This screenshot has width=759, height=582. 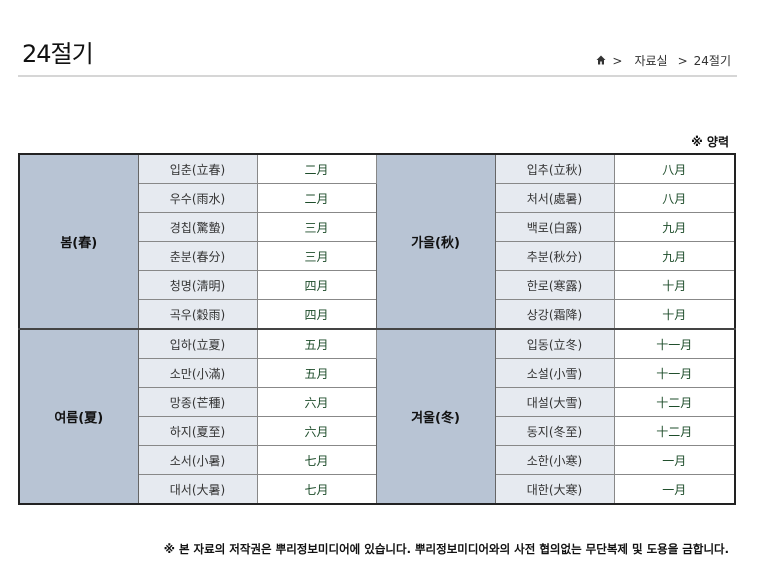 What do you see at coordinates (554, 227) in the screenshot?
I see `term-name-cell: 백로(白露)` at bounding box center [554, 227].